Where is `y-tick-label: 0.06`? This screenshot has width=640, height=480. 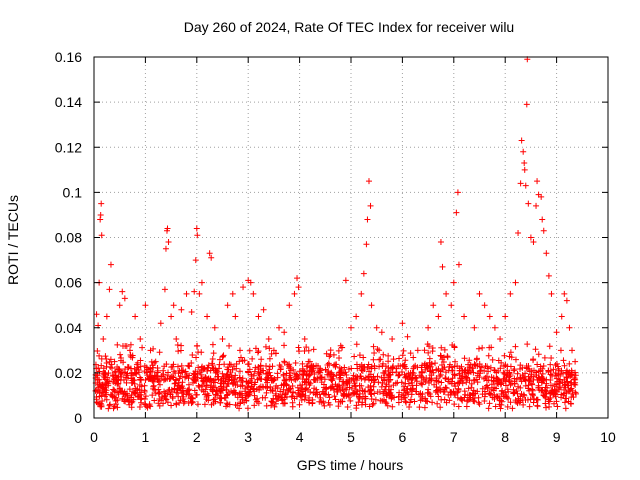
y-tick-label: 0.06 is located at coordinates (68, 283).